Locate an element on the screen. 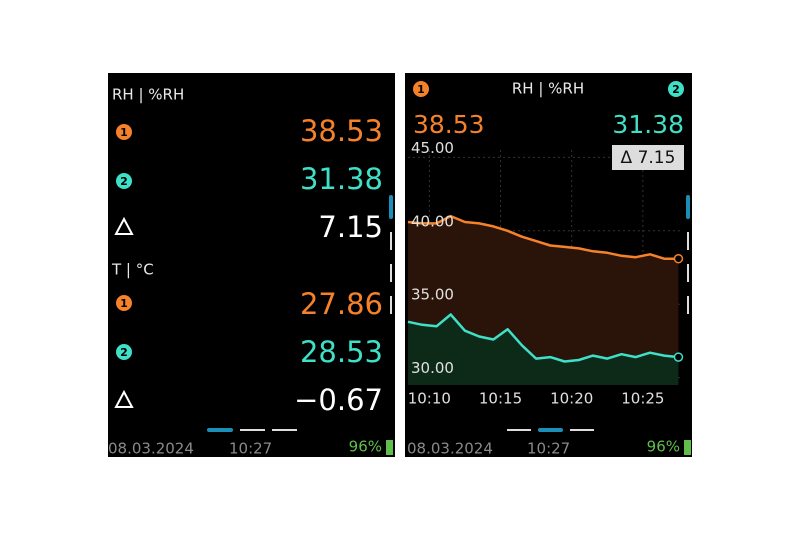 The height and width of the screenshot is (533, 800). x-tick-label: 10:25 is located at coordinates (642, 399).